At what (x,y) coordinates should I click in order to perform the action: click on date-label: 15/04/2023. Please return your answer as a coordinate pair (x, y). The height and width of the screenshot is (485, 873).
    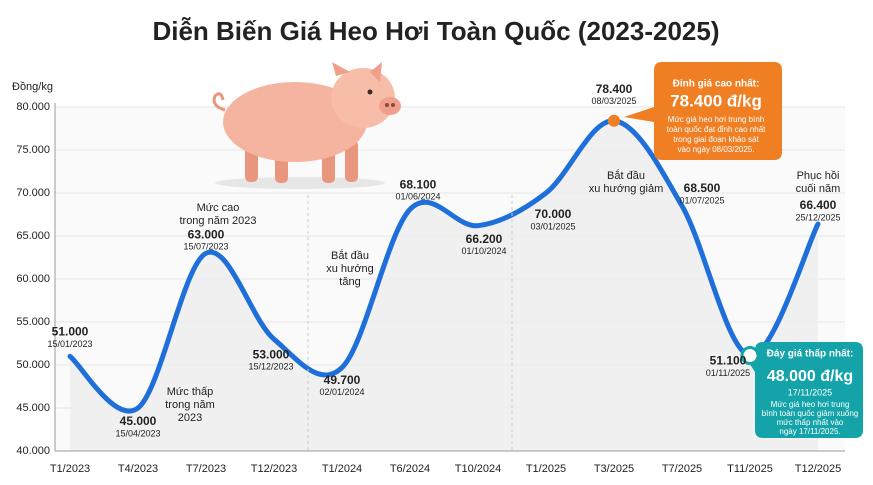
    Looking at the image, I should click on (137, 433).